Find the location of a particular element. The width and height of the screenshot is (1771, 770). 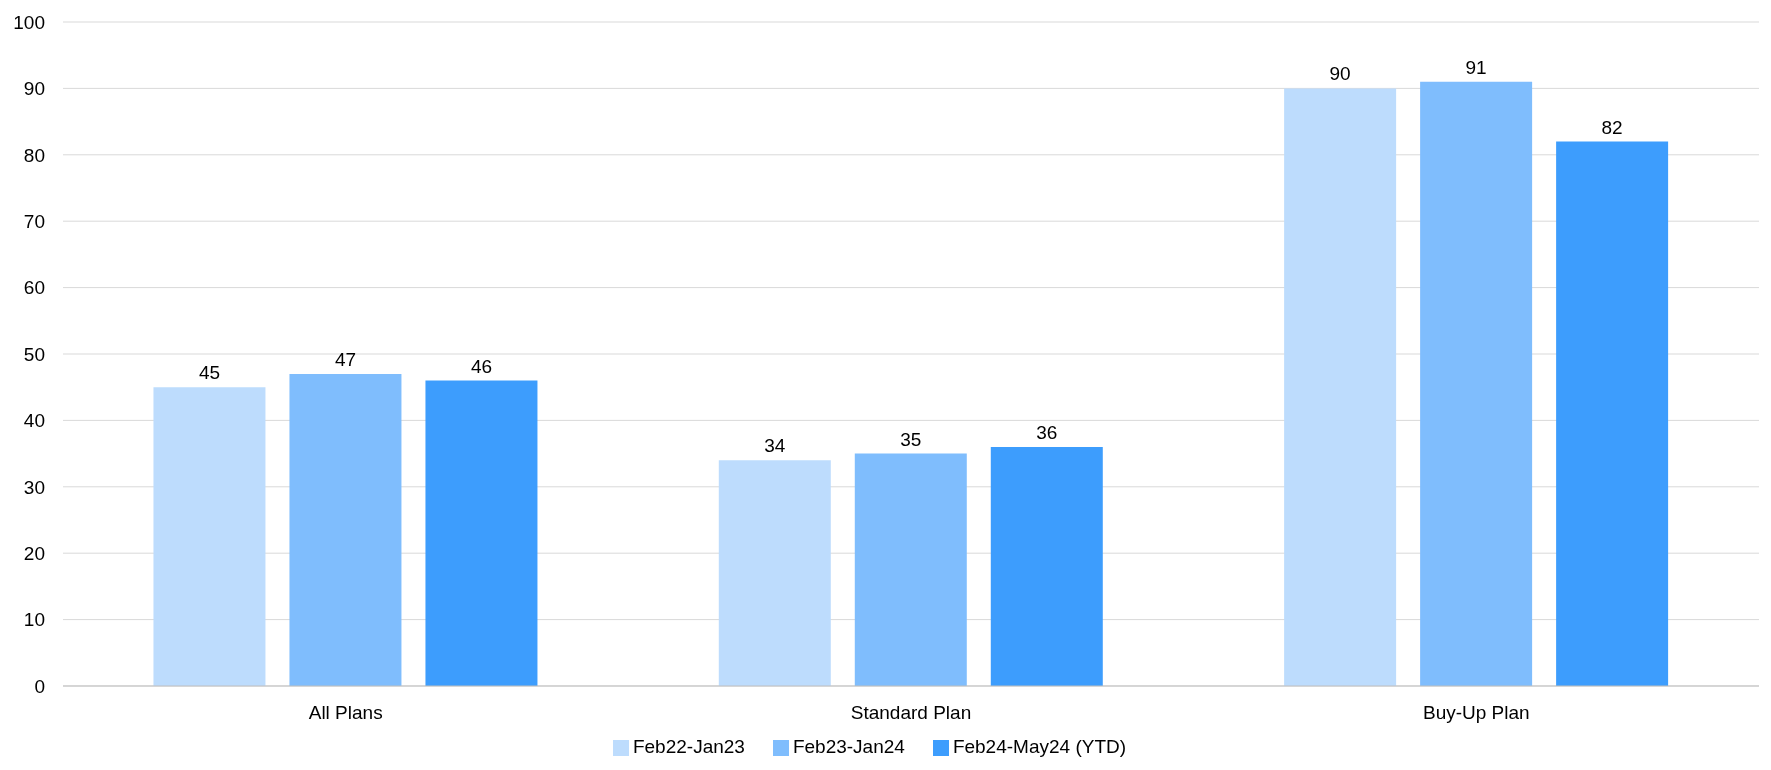

y-tick-label: 40 is located at coordinates (34, 421).